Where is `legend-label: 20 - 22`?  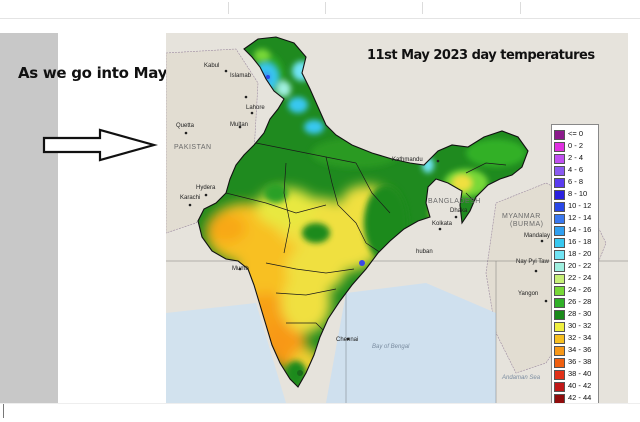
legend-label: 20 - 22 is located at coordinates (580, 265).